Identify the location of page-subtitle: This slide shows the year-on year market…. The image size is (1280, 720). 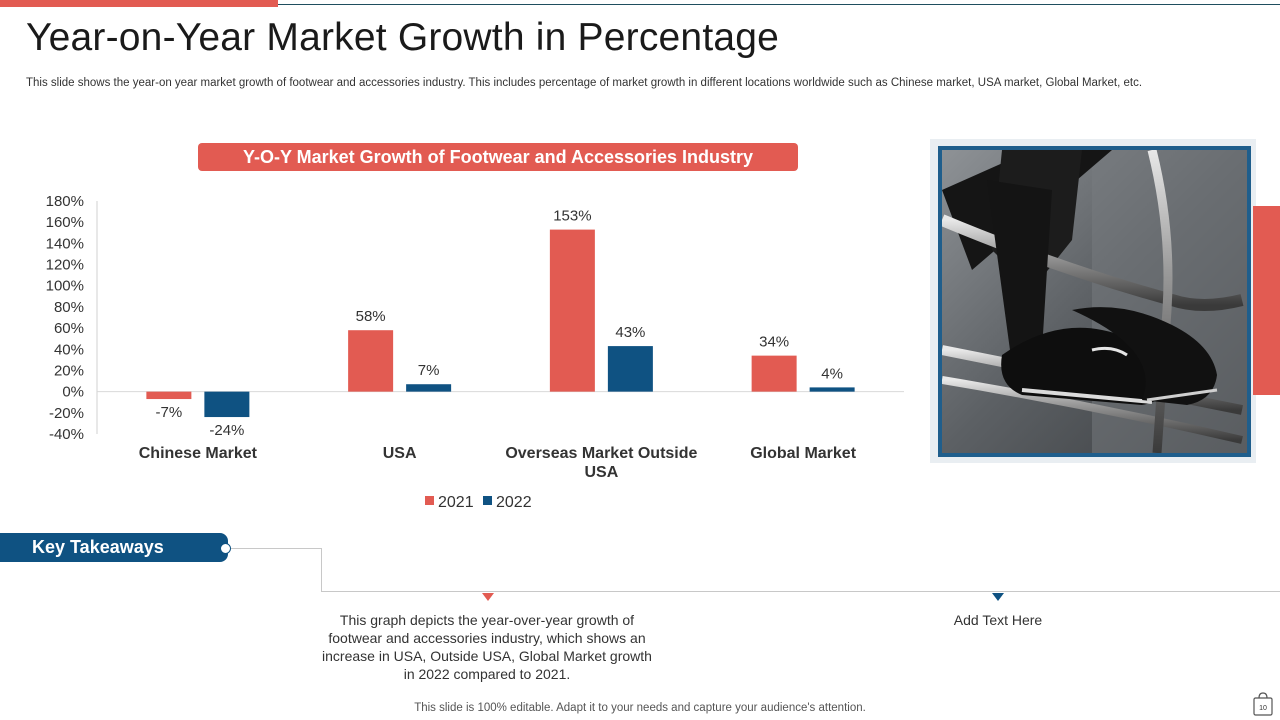
(584, 83).